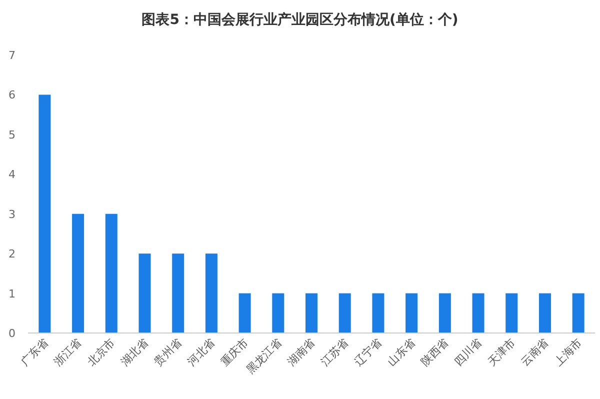 This screenshot has width=600, height=399. I want to click on x-tick-label: 广东省, so click(34, 352).